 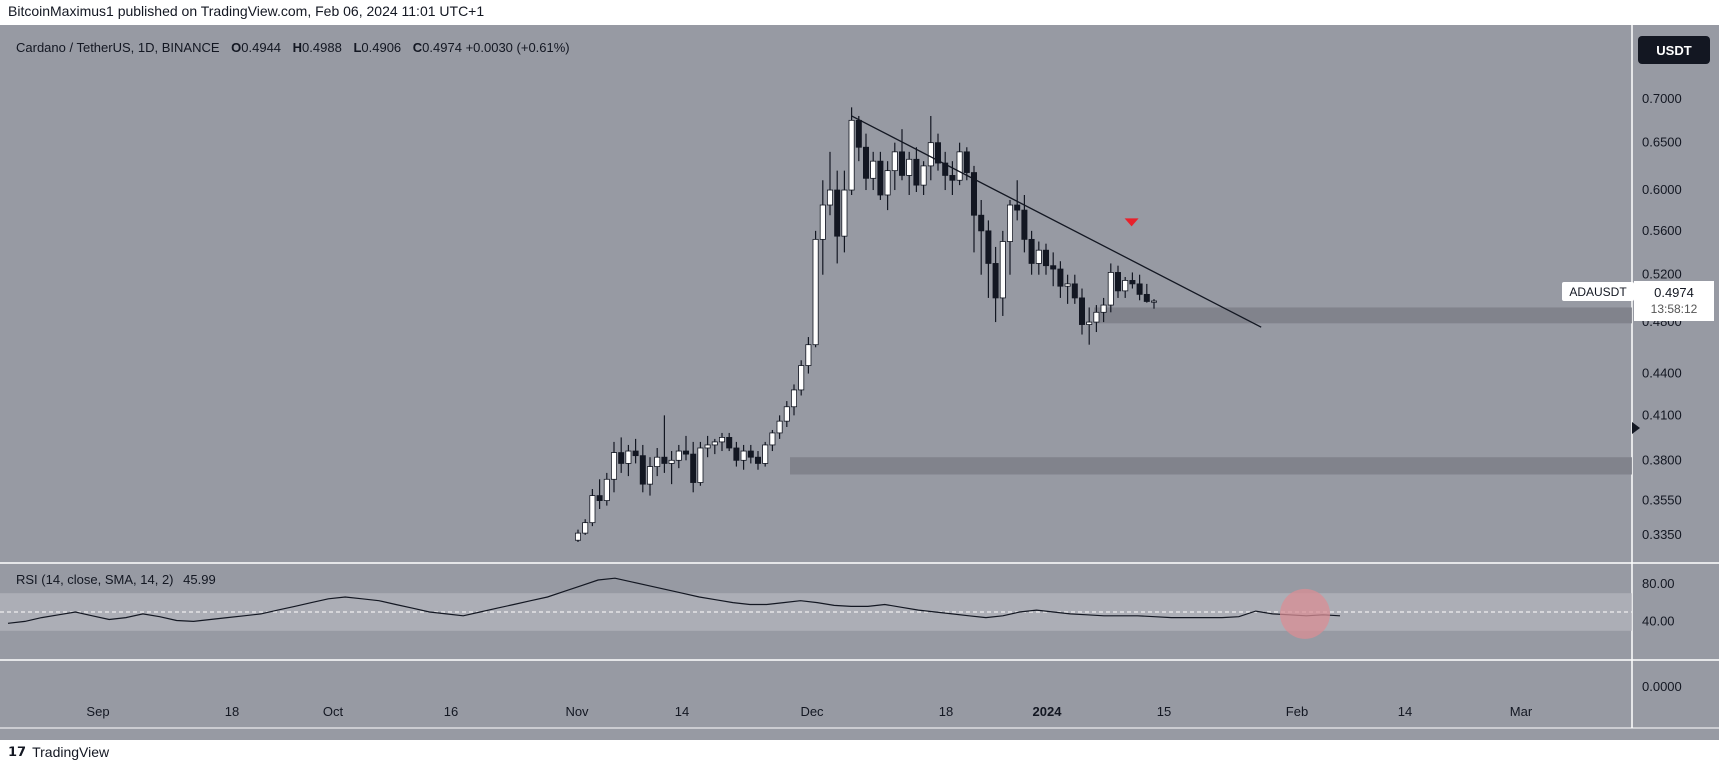 What do you see at coordinates (1297, 711) in the screenshot?
I see `time-tick-label: Feb` at bounding box center [1297, 711].